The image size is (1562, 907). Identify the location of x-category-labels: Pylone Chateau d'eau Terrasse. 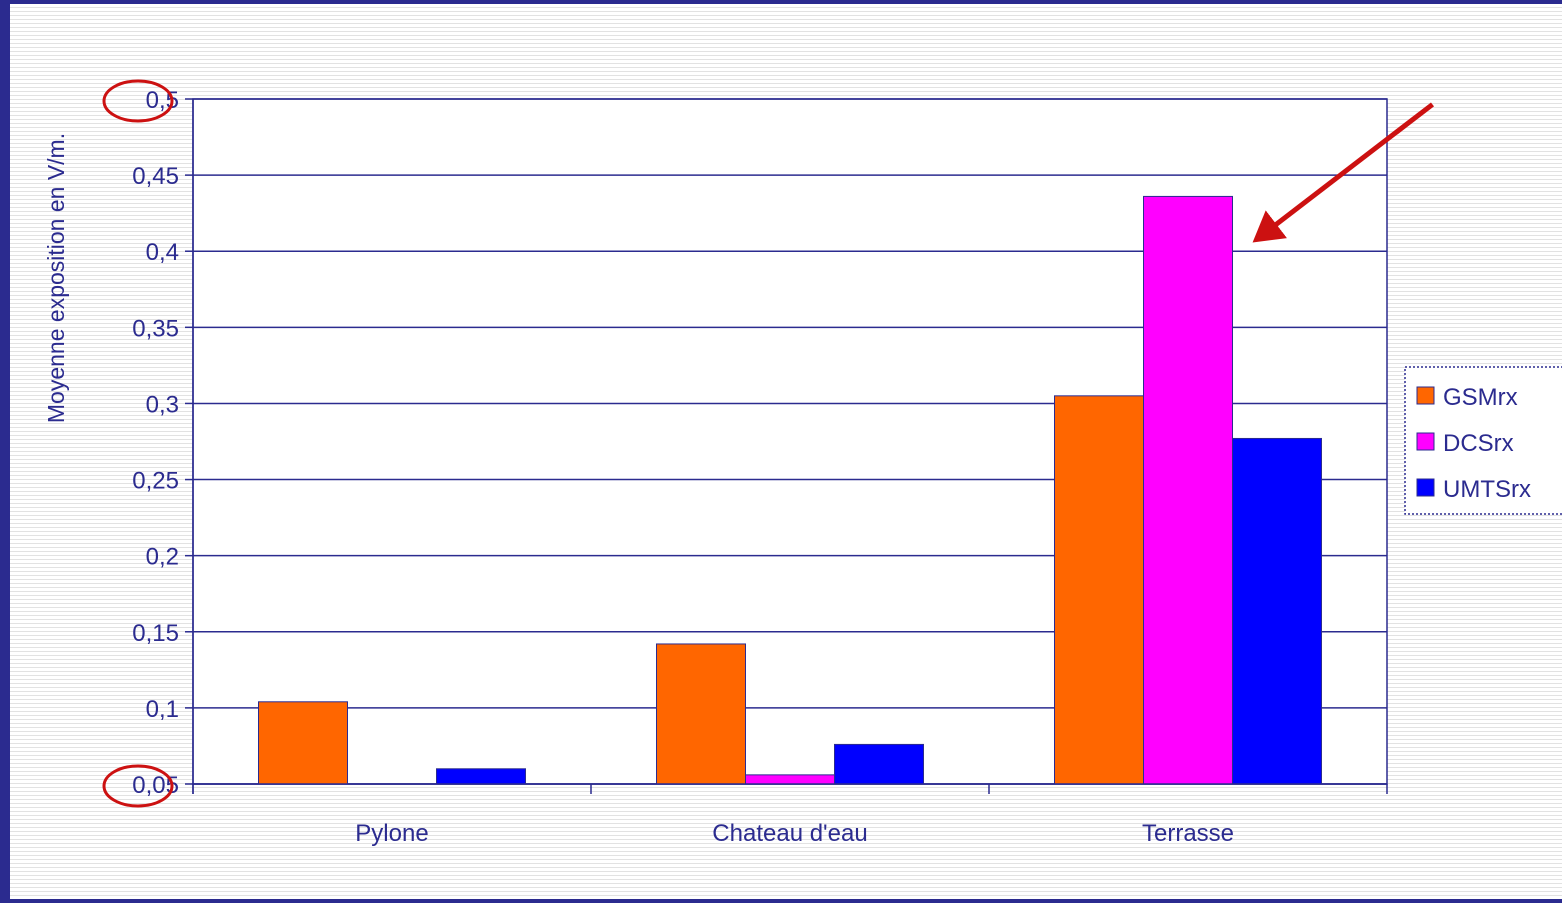
(794, 833).